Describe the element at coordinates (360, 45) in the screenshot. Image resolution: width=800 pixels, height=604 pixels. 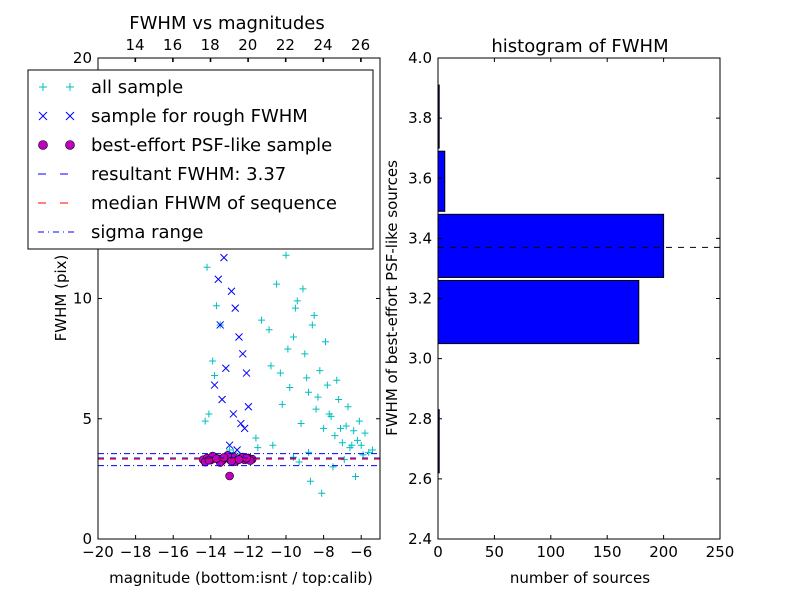
I see `top-x-tick-label: 26` at that location.